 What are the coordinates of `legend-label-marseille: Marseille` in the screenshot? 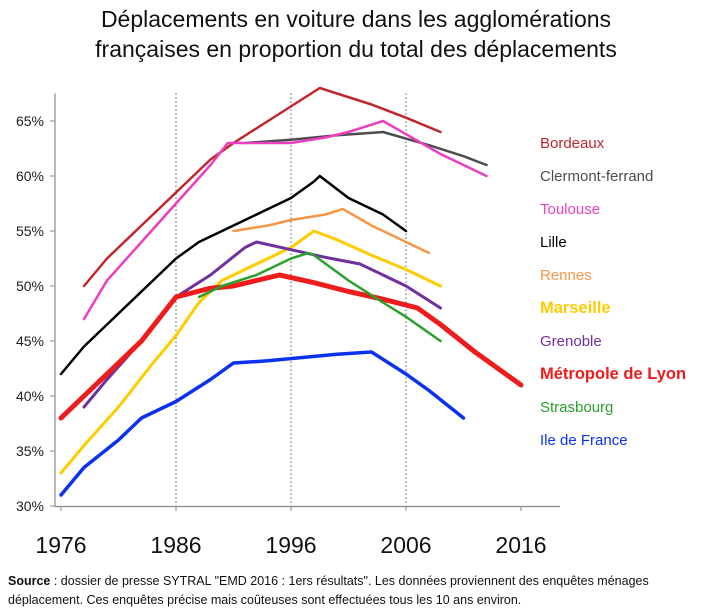 It's located at (575, 308).